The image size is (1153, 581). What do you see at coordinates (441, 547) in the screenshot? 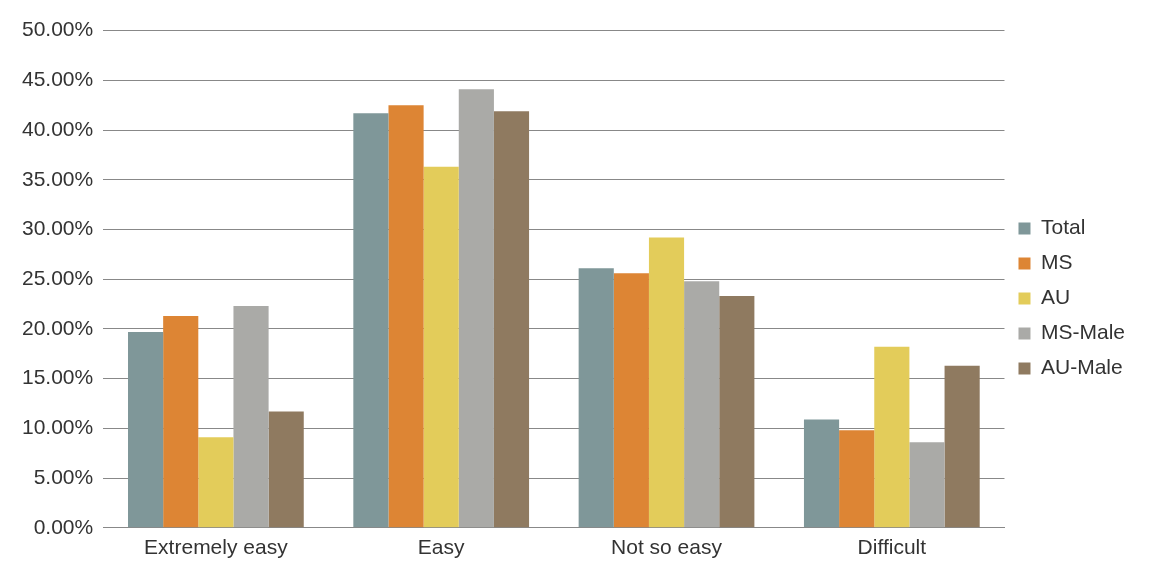
I see `x-tick-label: Easy` at bounding box center [441, 547].